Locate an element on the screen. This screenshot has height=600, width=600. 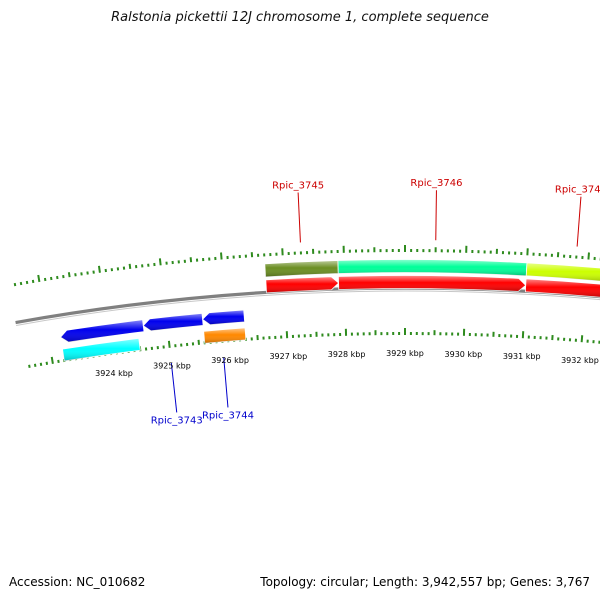
length-label: Length: is located at coordinates (395, 582).